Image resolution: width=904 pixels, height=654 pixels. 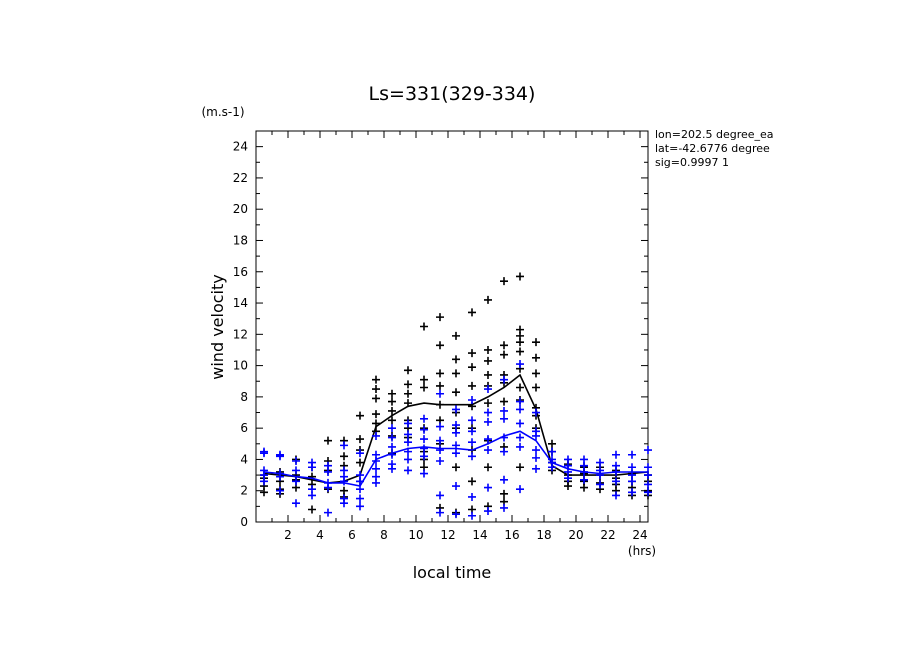 What do you see at coordinates (244, 459) in the screenshot?
I see `y-tick-label: 4` at bounding box center [244, 459].